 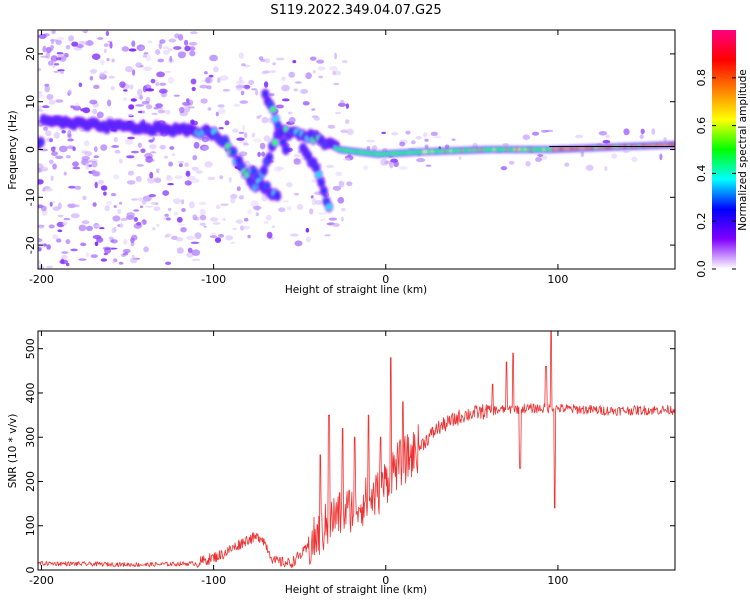 I want to click on x-tick-label: 100, so click(x=557, y=279).